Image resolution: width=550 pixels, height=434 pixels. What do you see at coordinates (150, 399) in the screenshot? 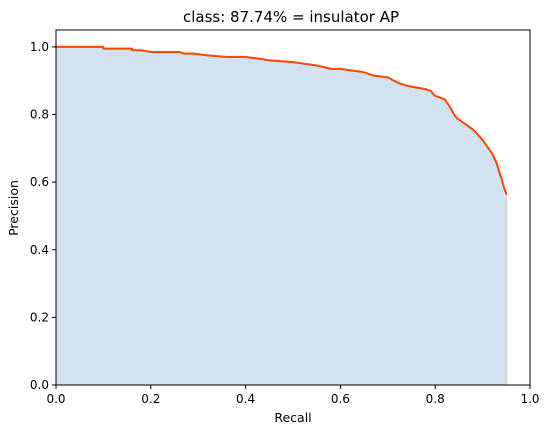
I see `x-tick-label: 0.2` at bounding box center [150, 399].